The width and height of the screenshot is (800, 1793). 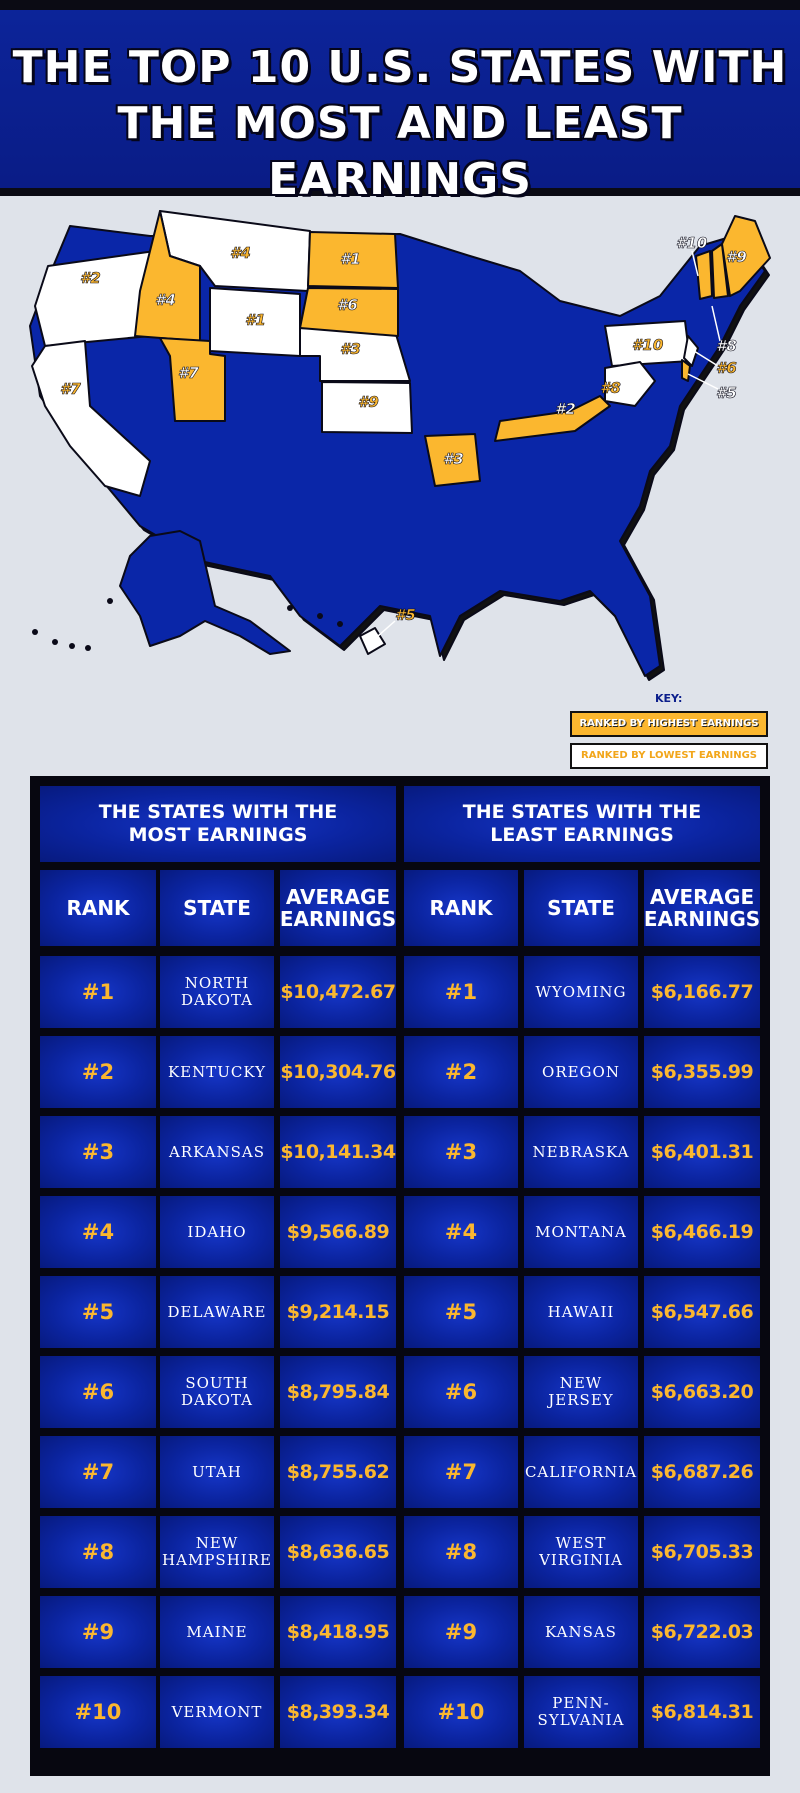 I want to click on map-label-wyoming: #1, so click(x=255, y=320).